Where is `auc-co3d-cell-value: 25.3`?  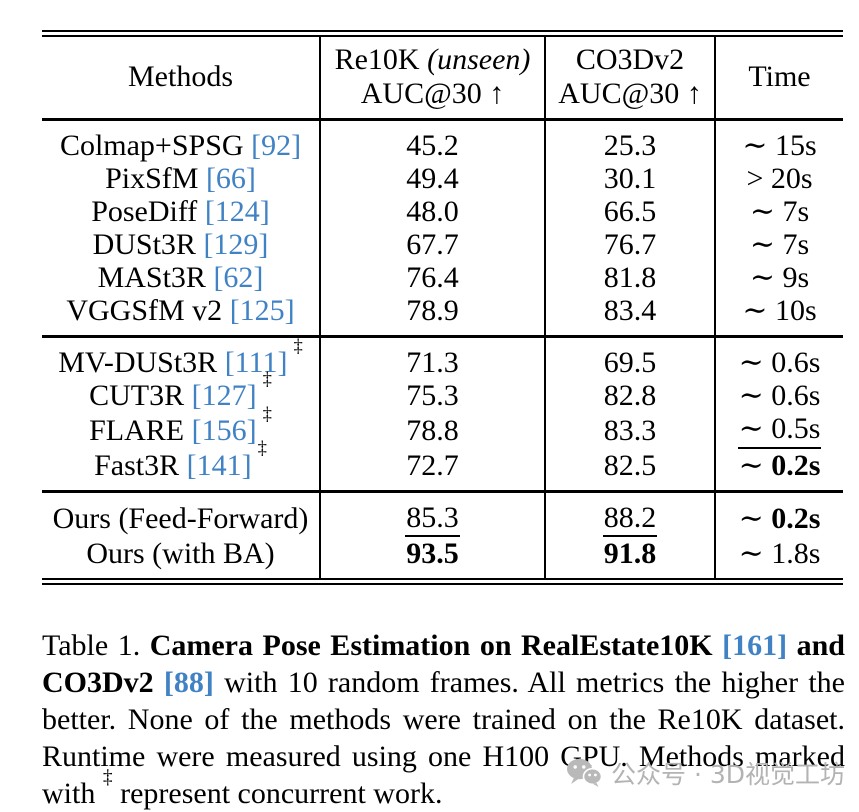 auc-co3d-cell-value: 25.3 is located at coordinates (630, 145).